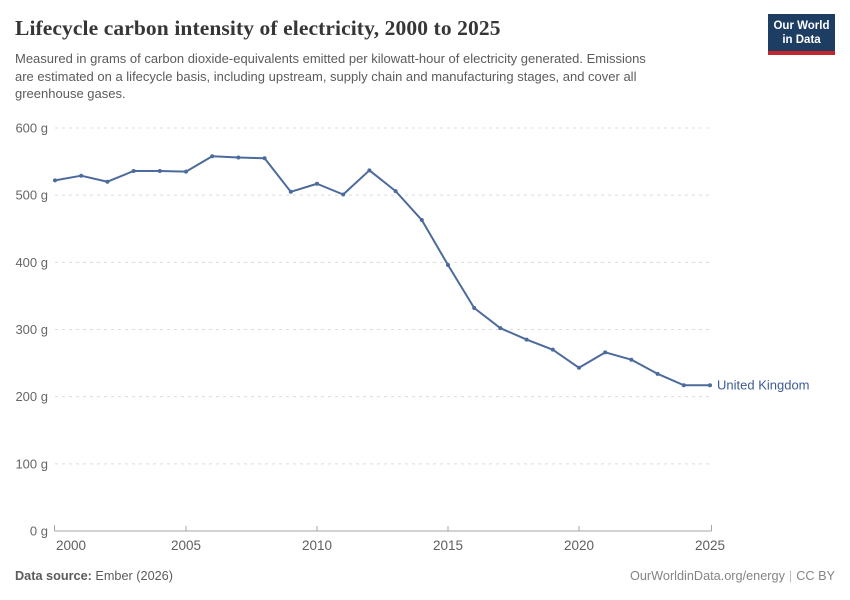 The height and width of the screenshot is (600, 850). Describe the element at coordinates (395, 191) in the screenshot. I see `data-point-2013` at that location.